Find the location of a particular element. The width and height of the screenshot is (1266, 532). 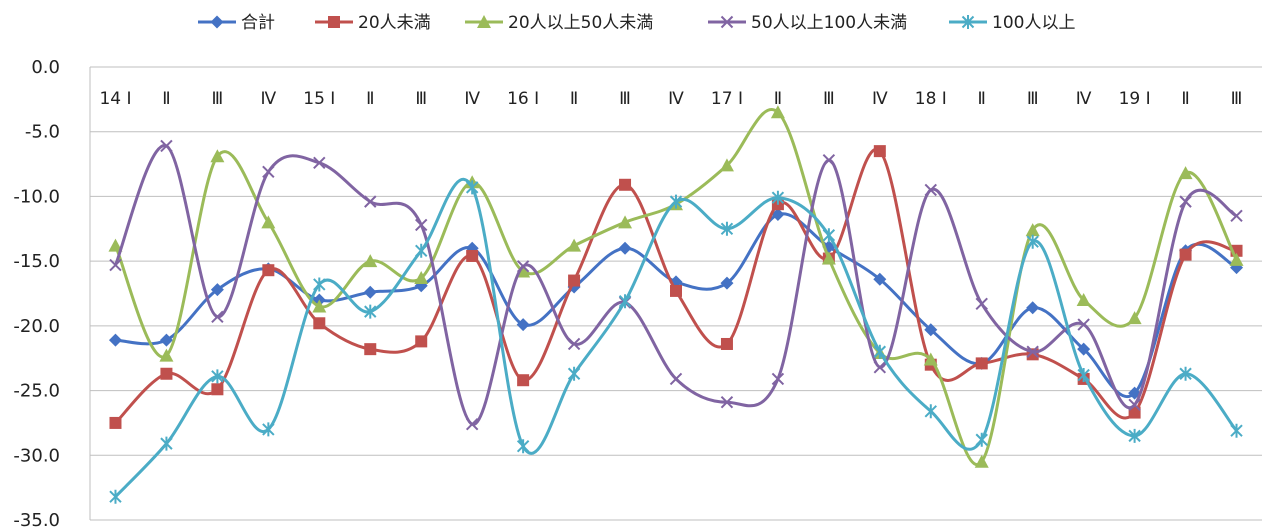

y-tick-label: -35.0 is located at coordinates (36, 520).